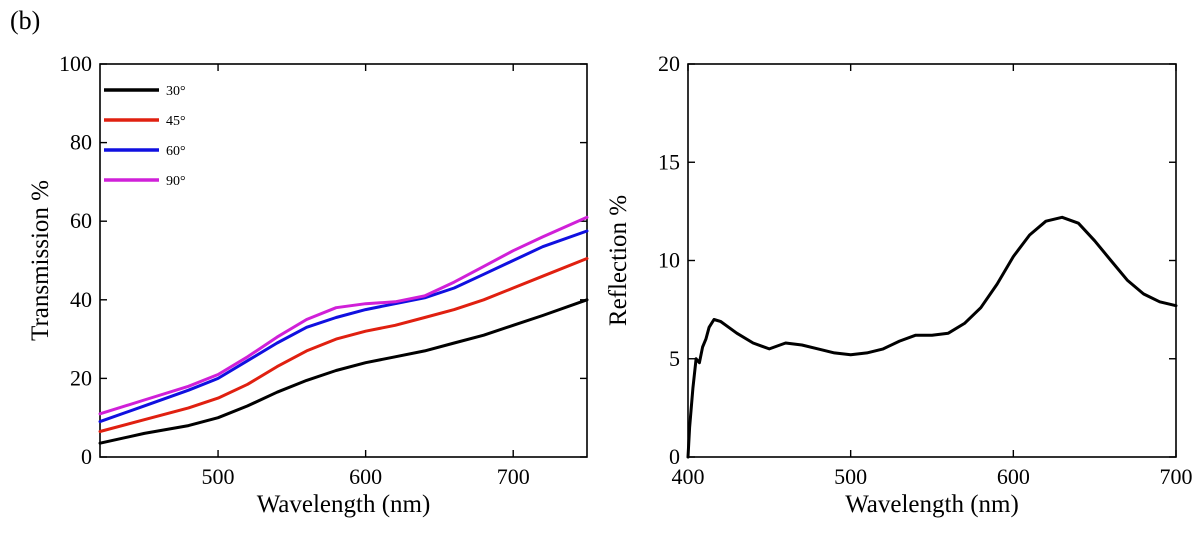  Describe the element at coordinates (618, 260) in the screenshot. I see `y-axis-label: Reflection %` at that location.